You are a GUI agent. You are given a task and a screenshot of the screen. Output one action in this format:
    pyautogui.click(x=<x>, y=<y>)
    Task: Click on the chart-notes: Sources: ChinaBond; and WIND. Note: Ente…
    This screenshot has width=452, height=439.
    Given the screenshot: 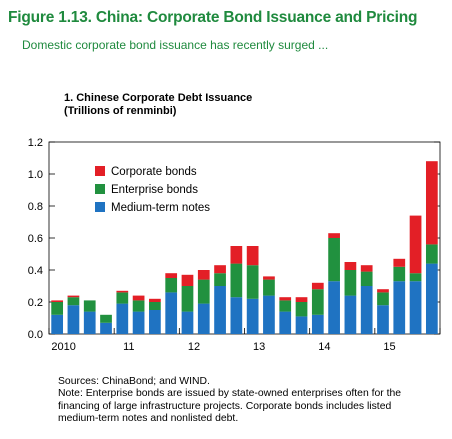 What is the action you would take?
    pyautogui.click(x=252, y=401)
    